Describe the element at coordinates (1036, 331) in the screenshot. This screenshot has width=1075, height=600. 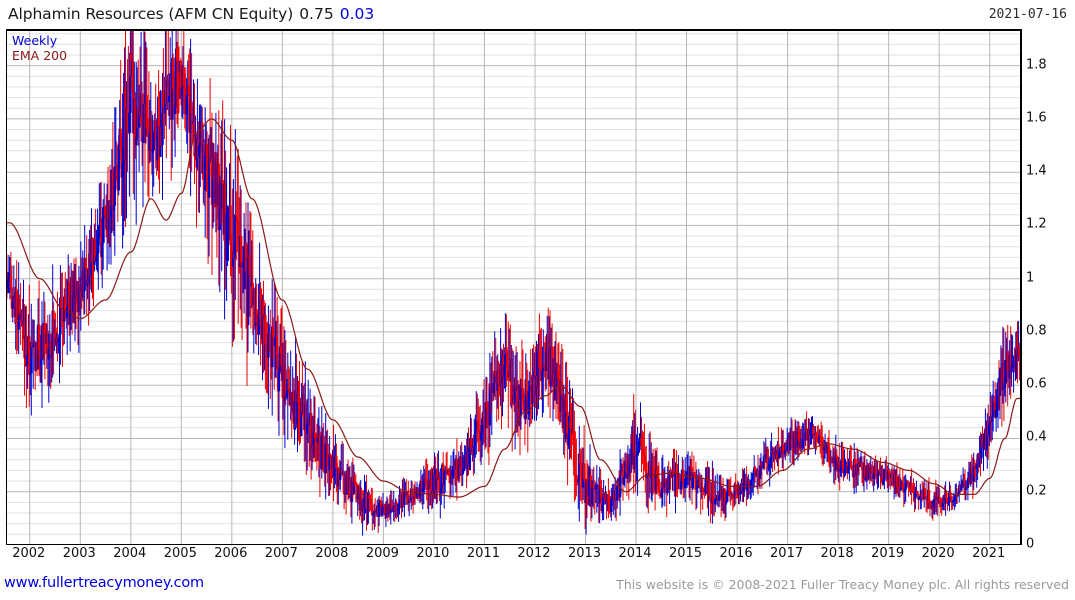
I see `y-axis-tick-label: 0.8` at that location.